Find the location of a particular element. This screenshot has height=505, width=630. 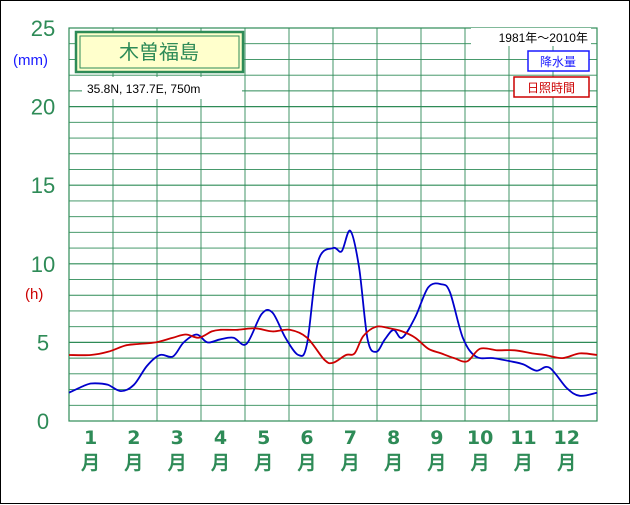

month-number: 1 is located at coordinates (90, 438).